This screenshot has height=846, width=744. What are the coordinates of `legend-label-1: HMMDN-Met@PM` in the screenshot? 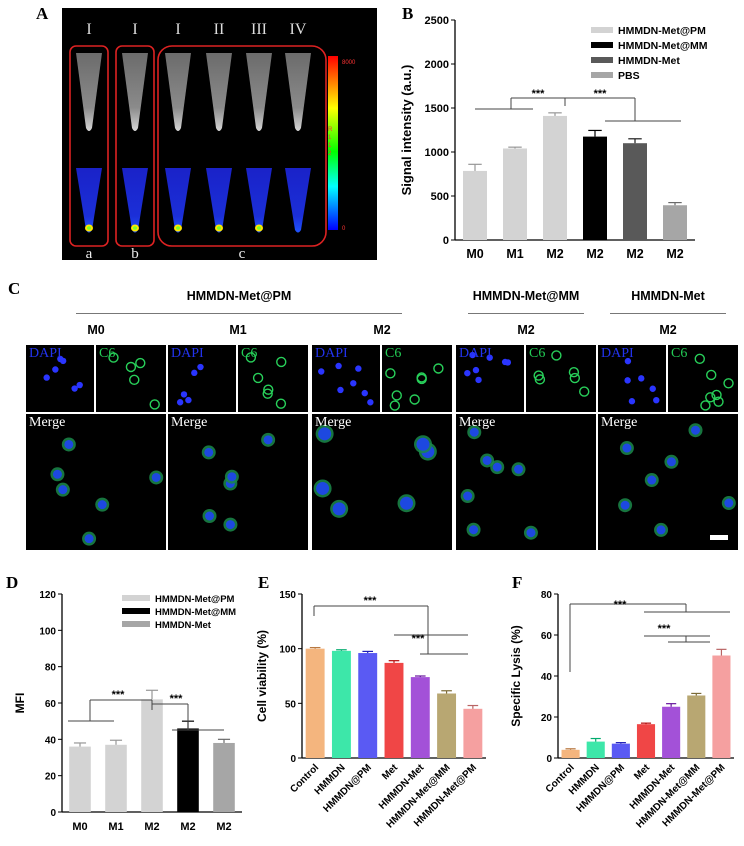 It's located at (662, 31).